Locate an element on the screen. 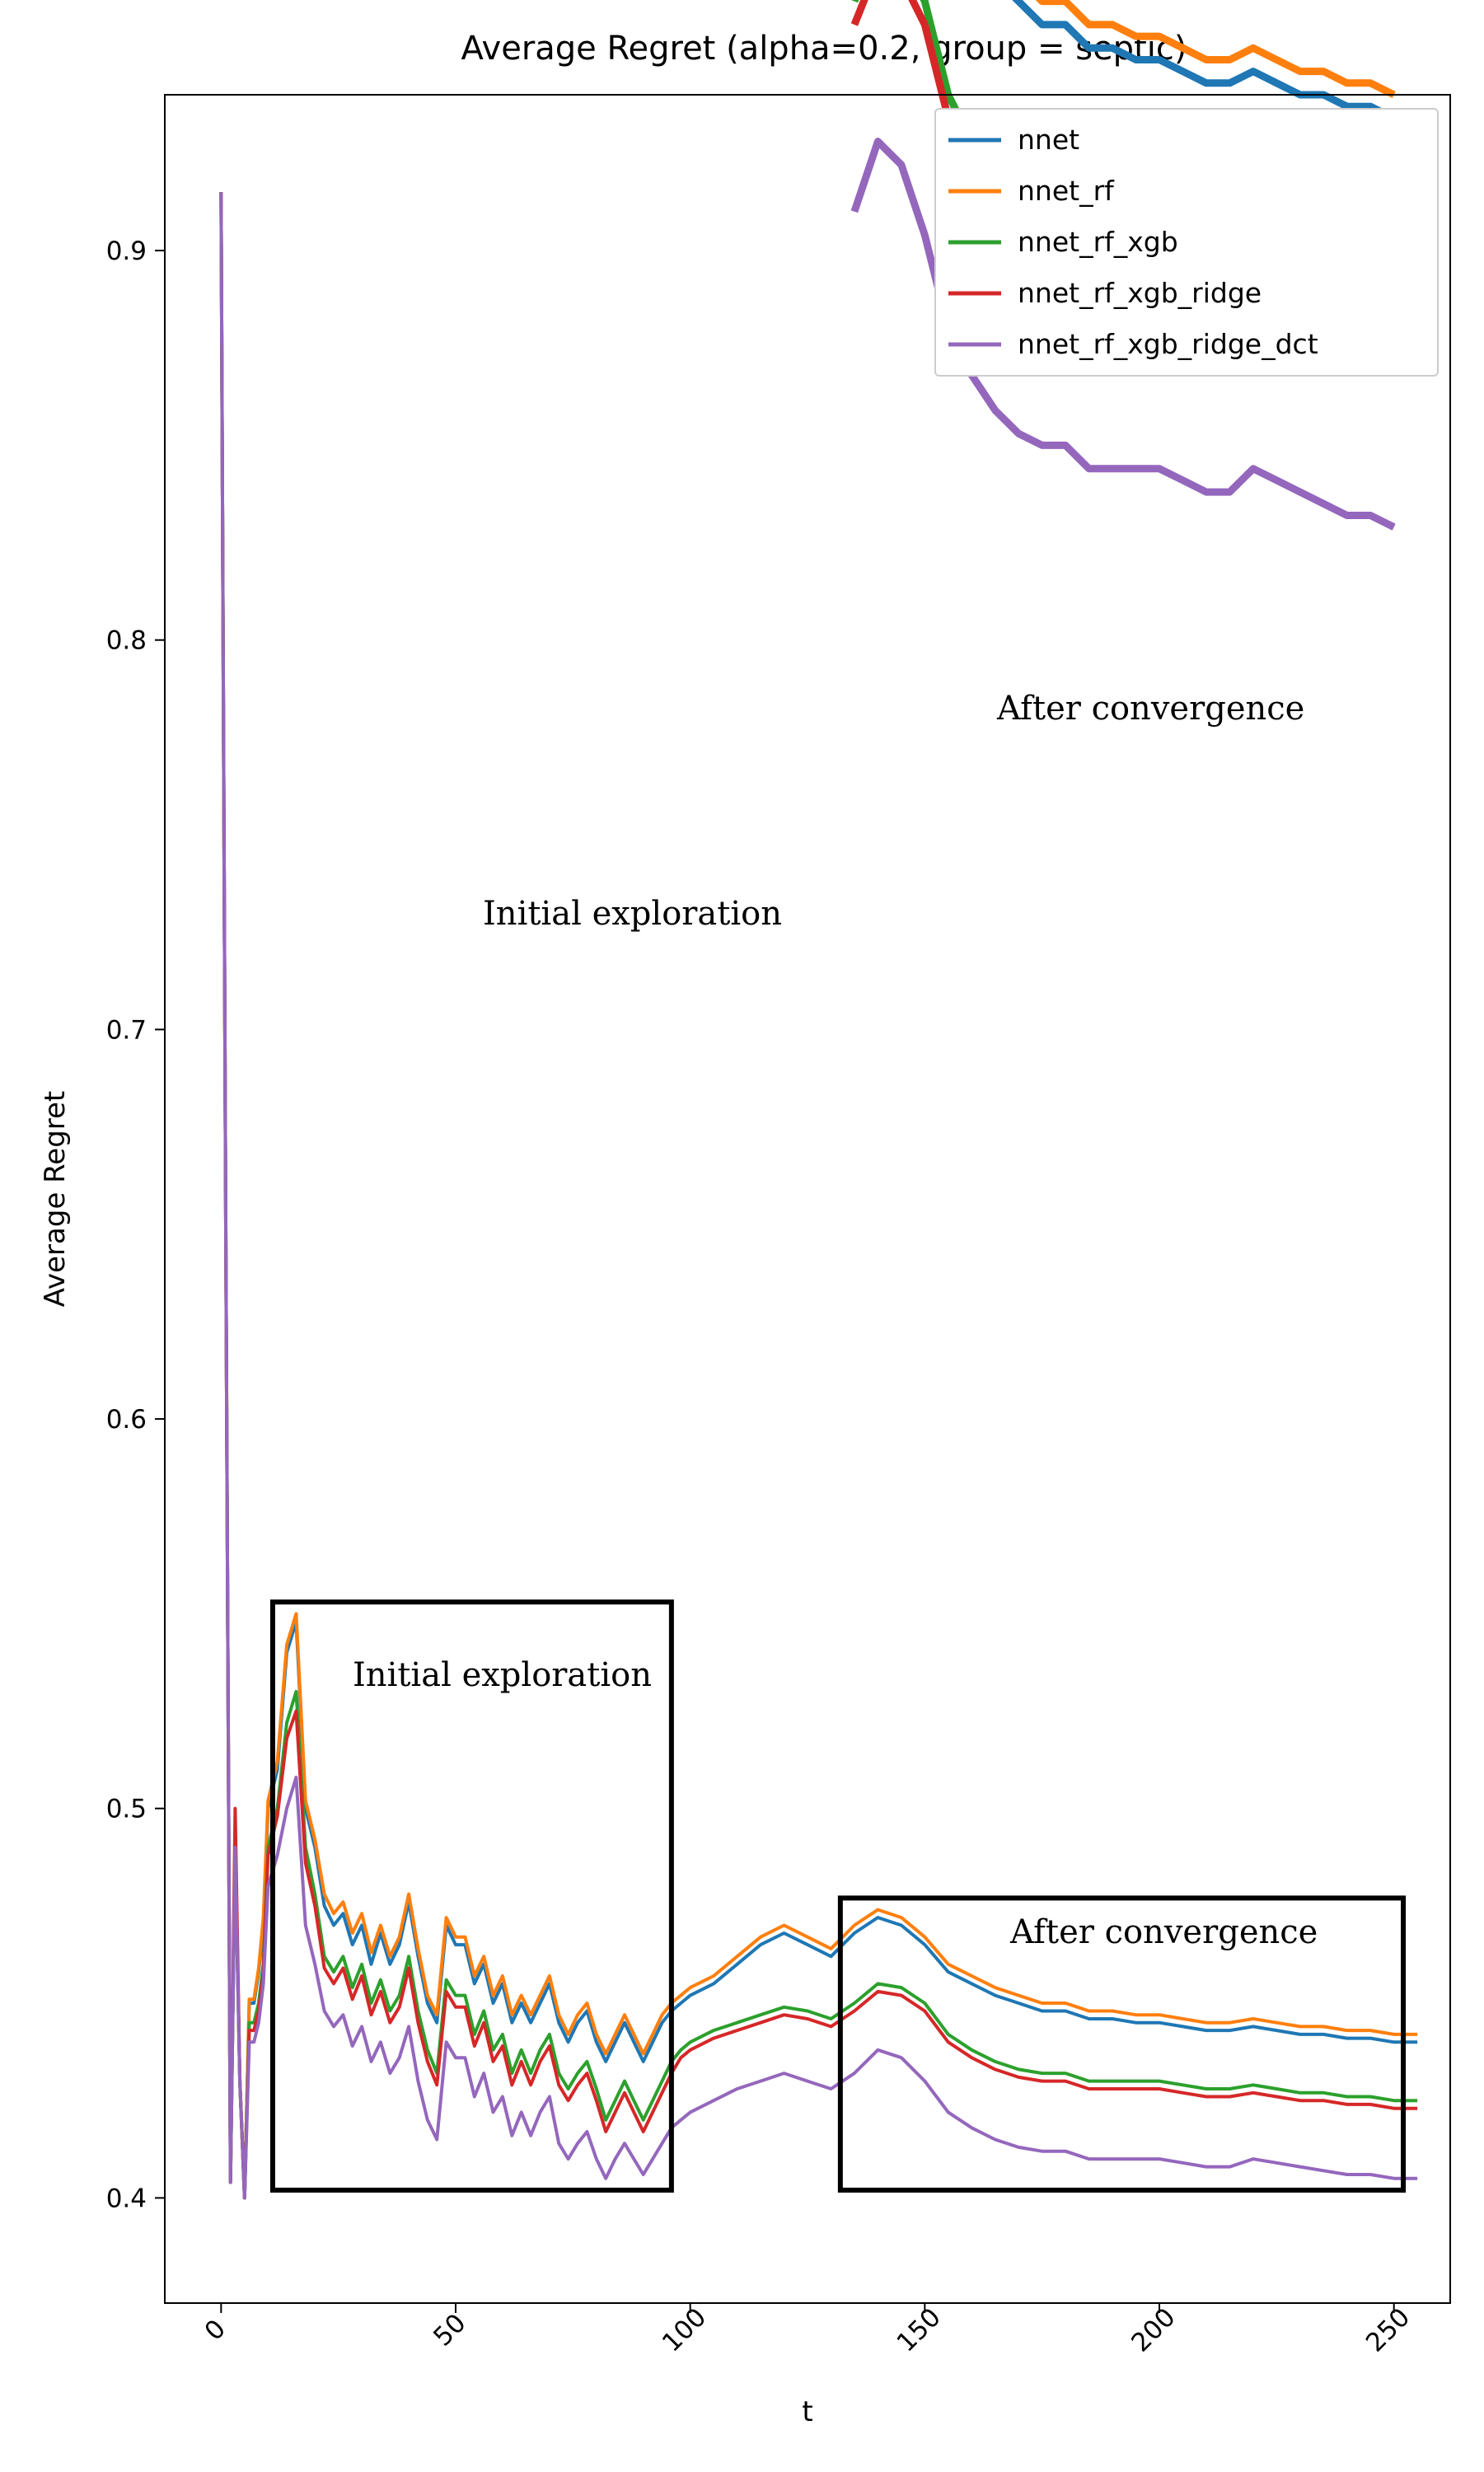 This screenshot has height=2472, width=1484. y-tick-label: 0.9 is located at coordinates (127, 251).